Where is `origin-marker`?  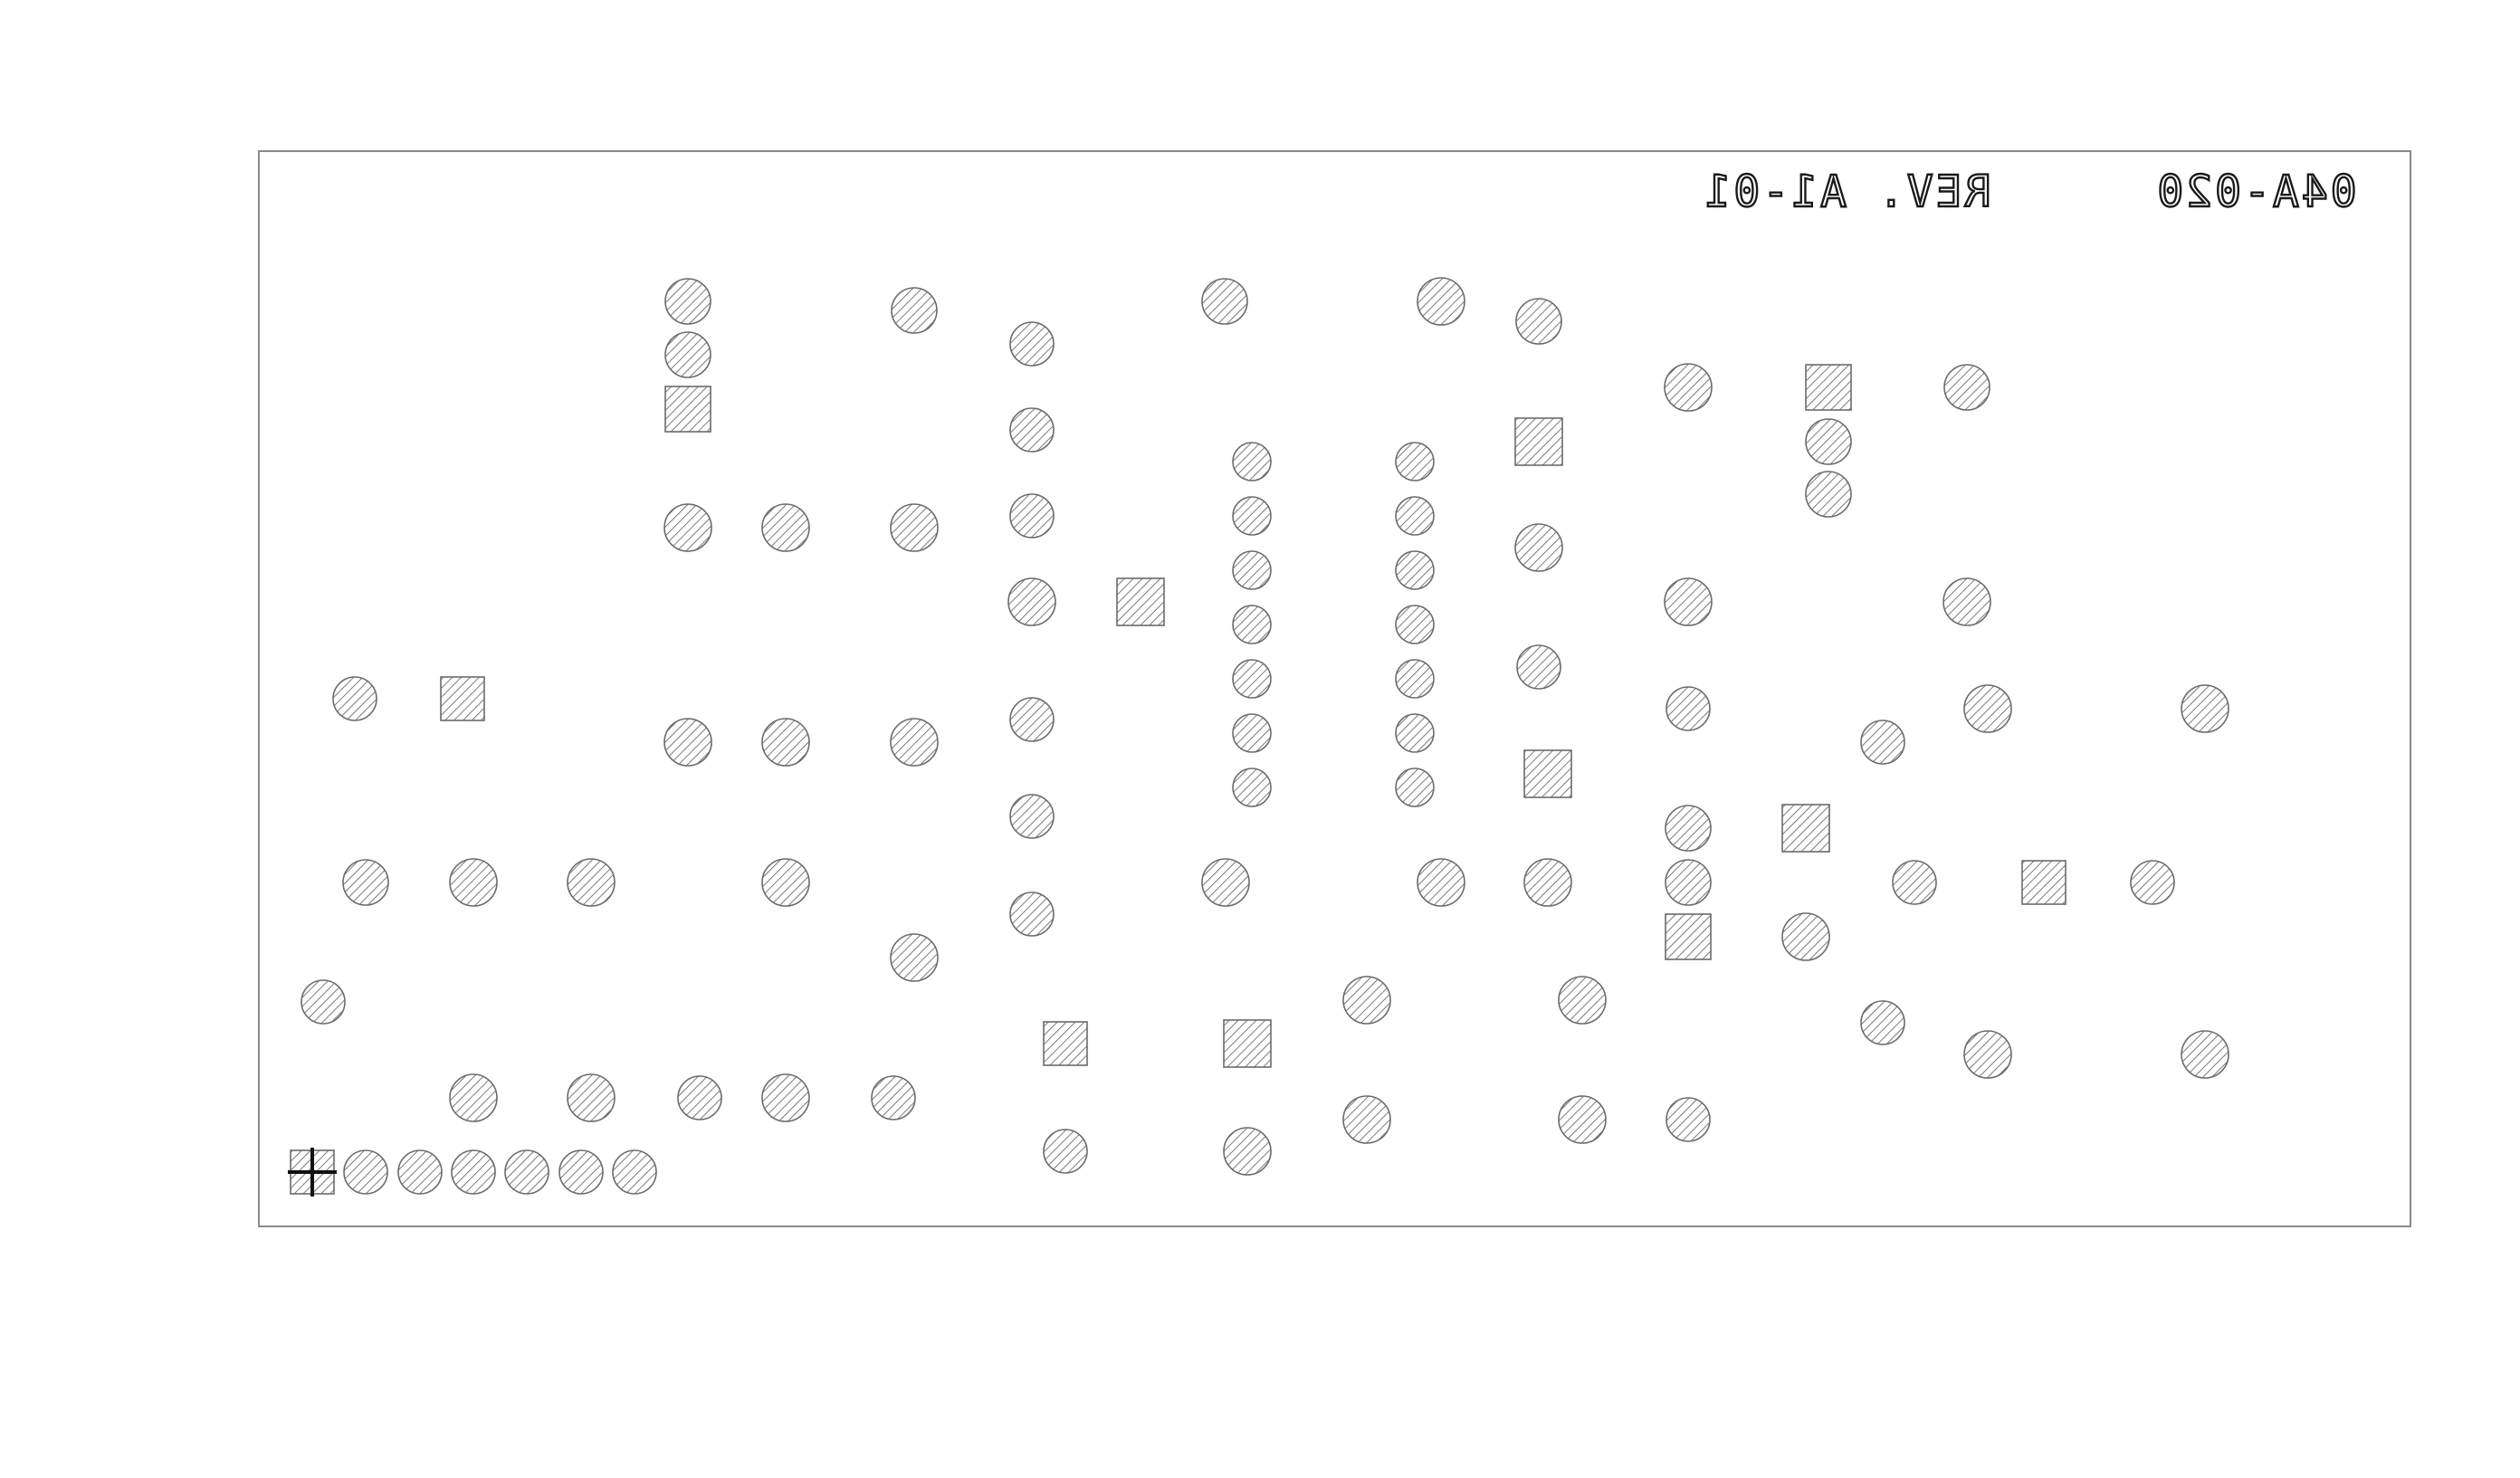
origin-marker is located at coordinates (312, 1172).